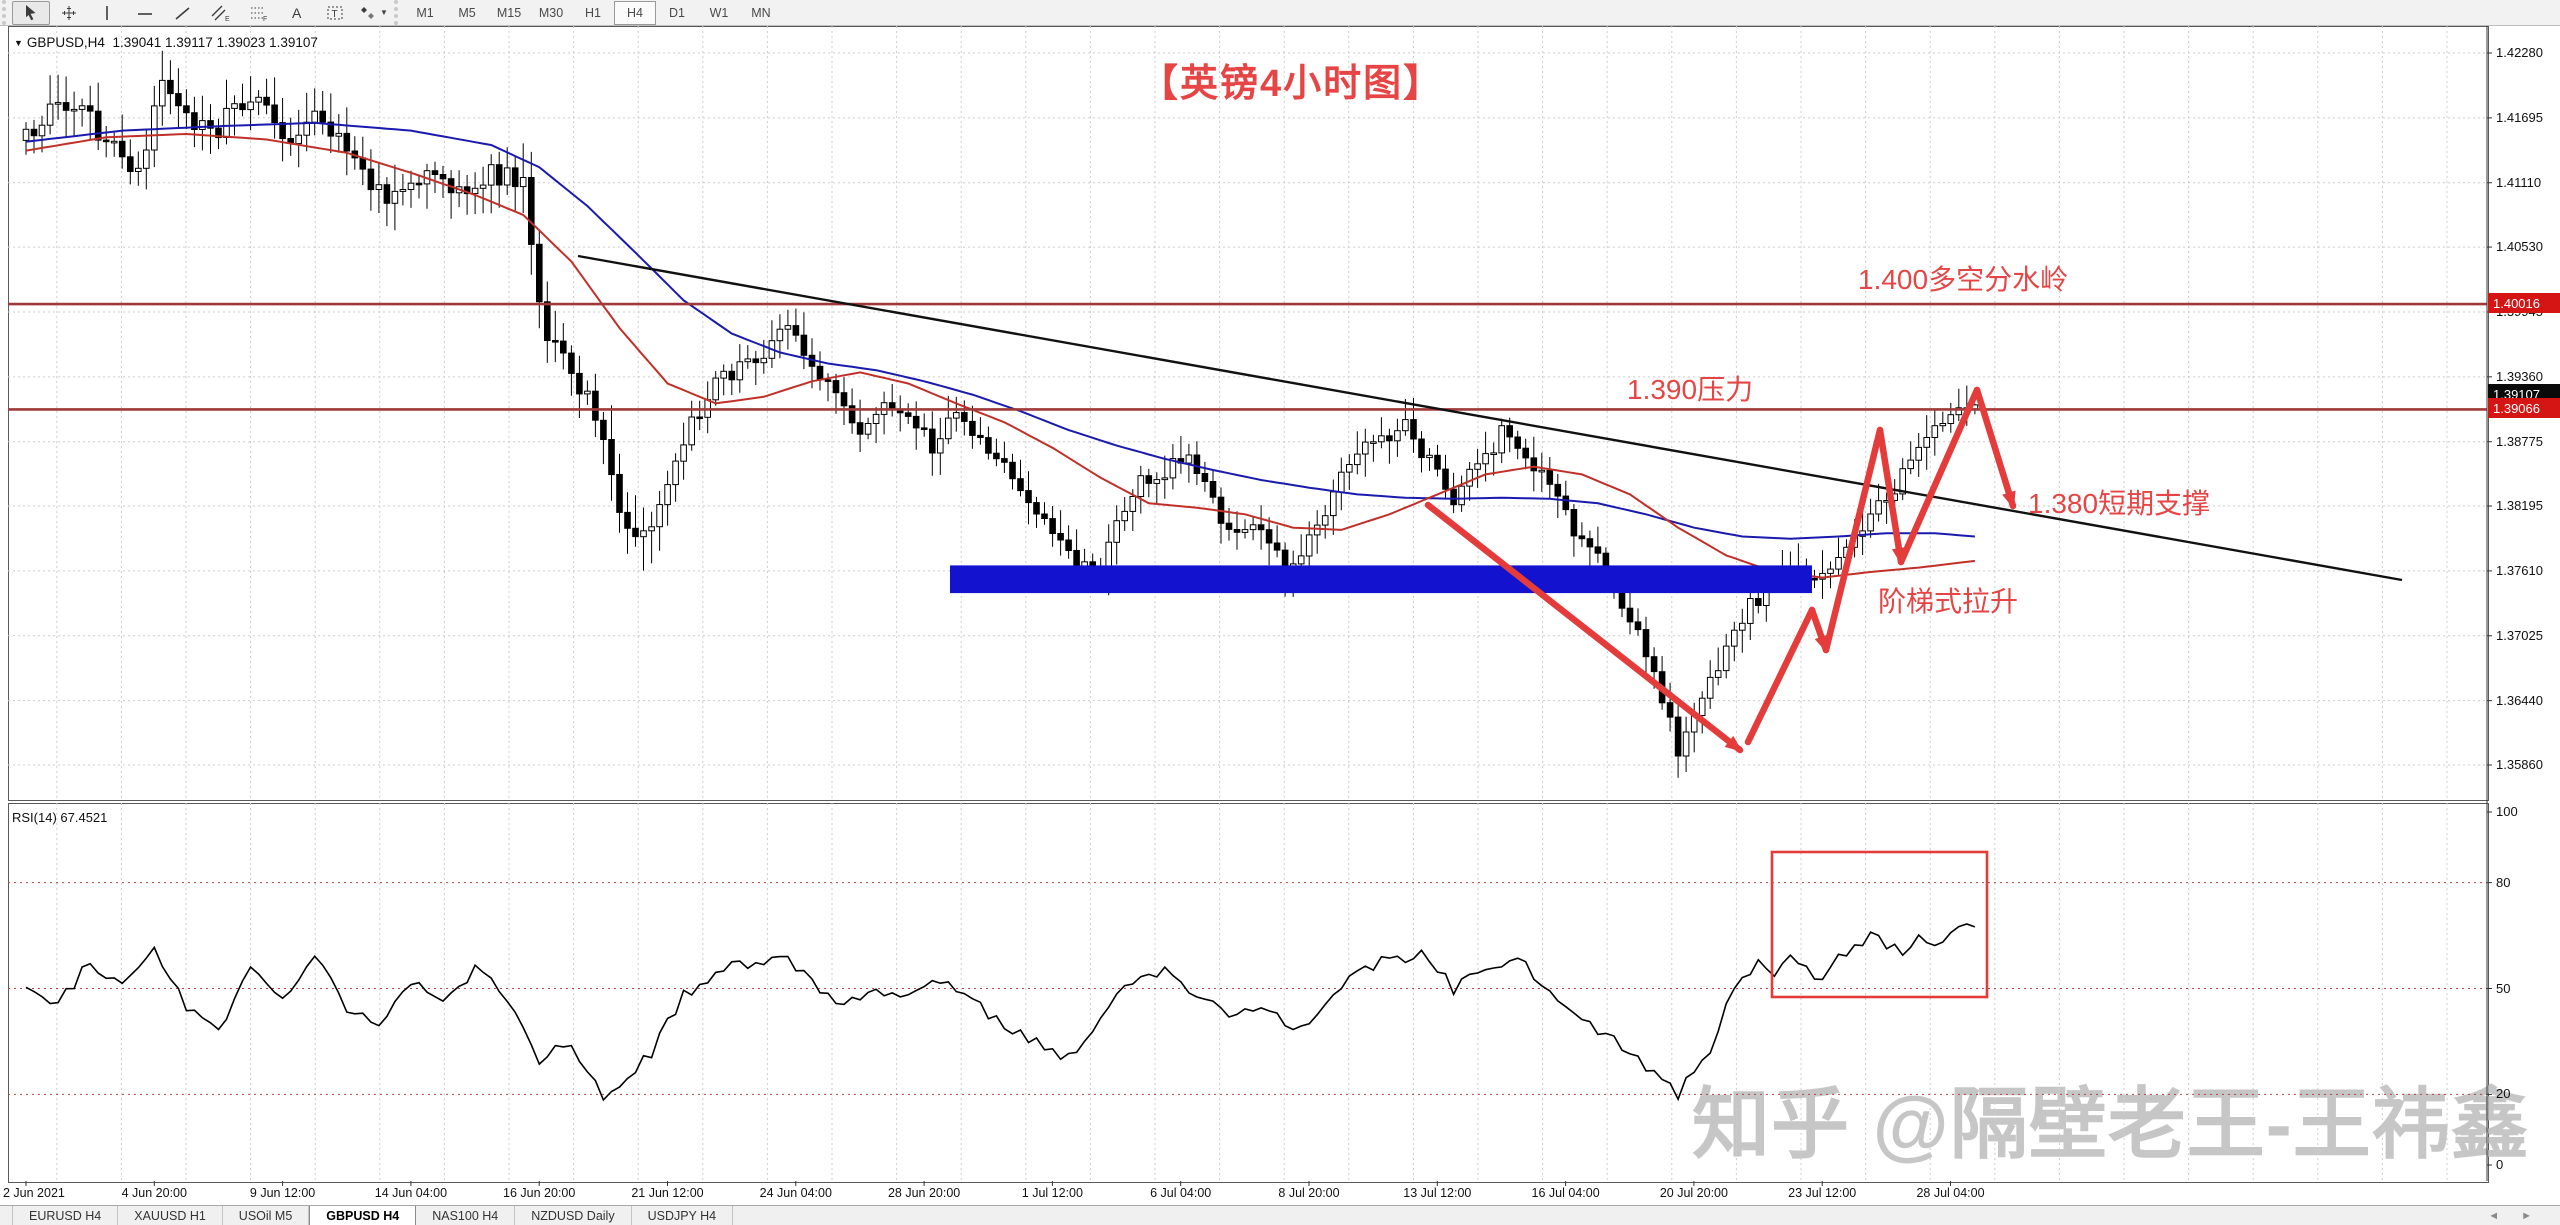  What do you see at coordinates (411, 1193) in the screenshot?
I see `time-tick-label: 14 Jun 04:00` at bounding box center [411, 1193].